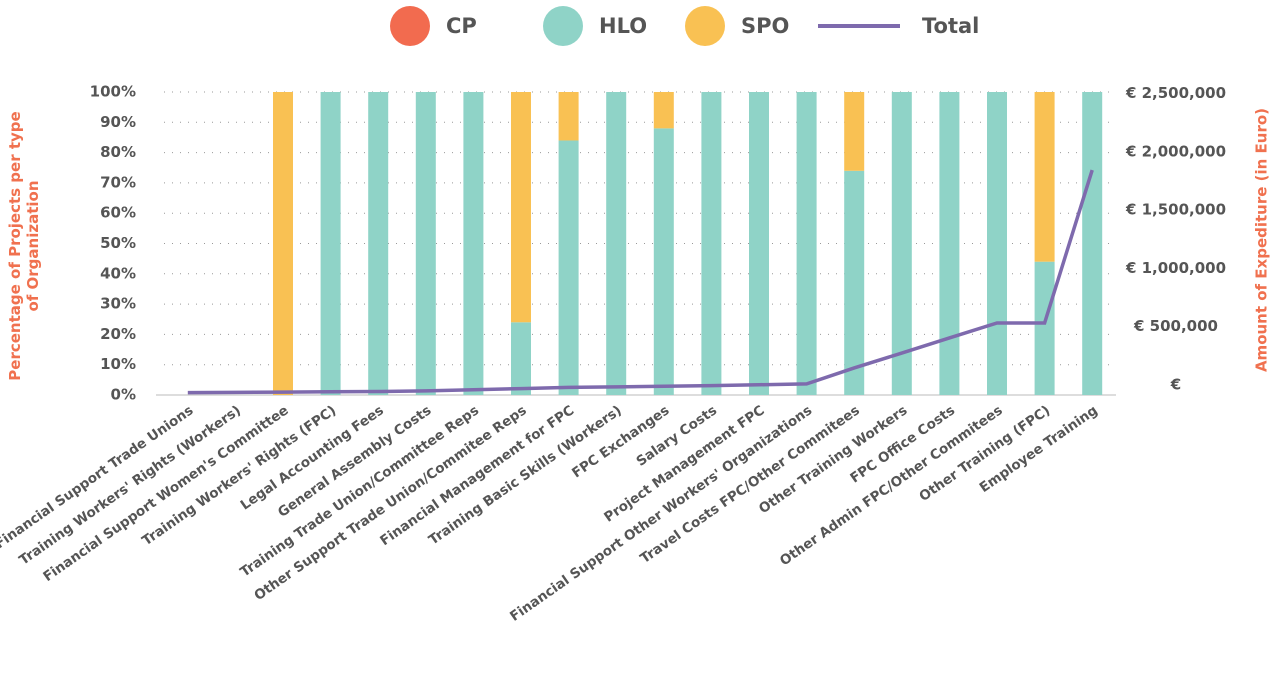 The image size is (1277, 695). What do you see at coordinates (123, 395) in the screenshot?
I see `y-tick-label: 0%` at bounding box center [123, 395].